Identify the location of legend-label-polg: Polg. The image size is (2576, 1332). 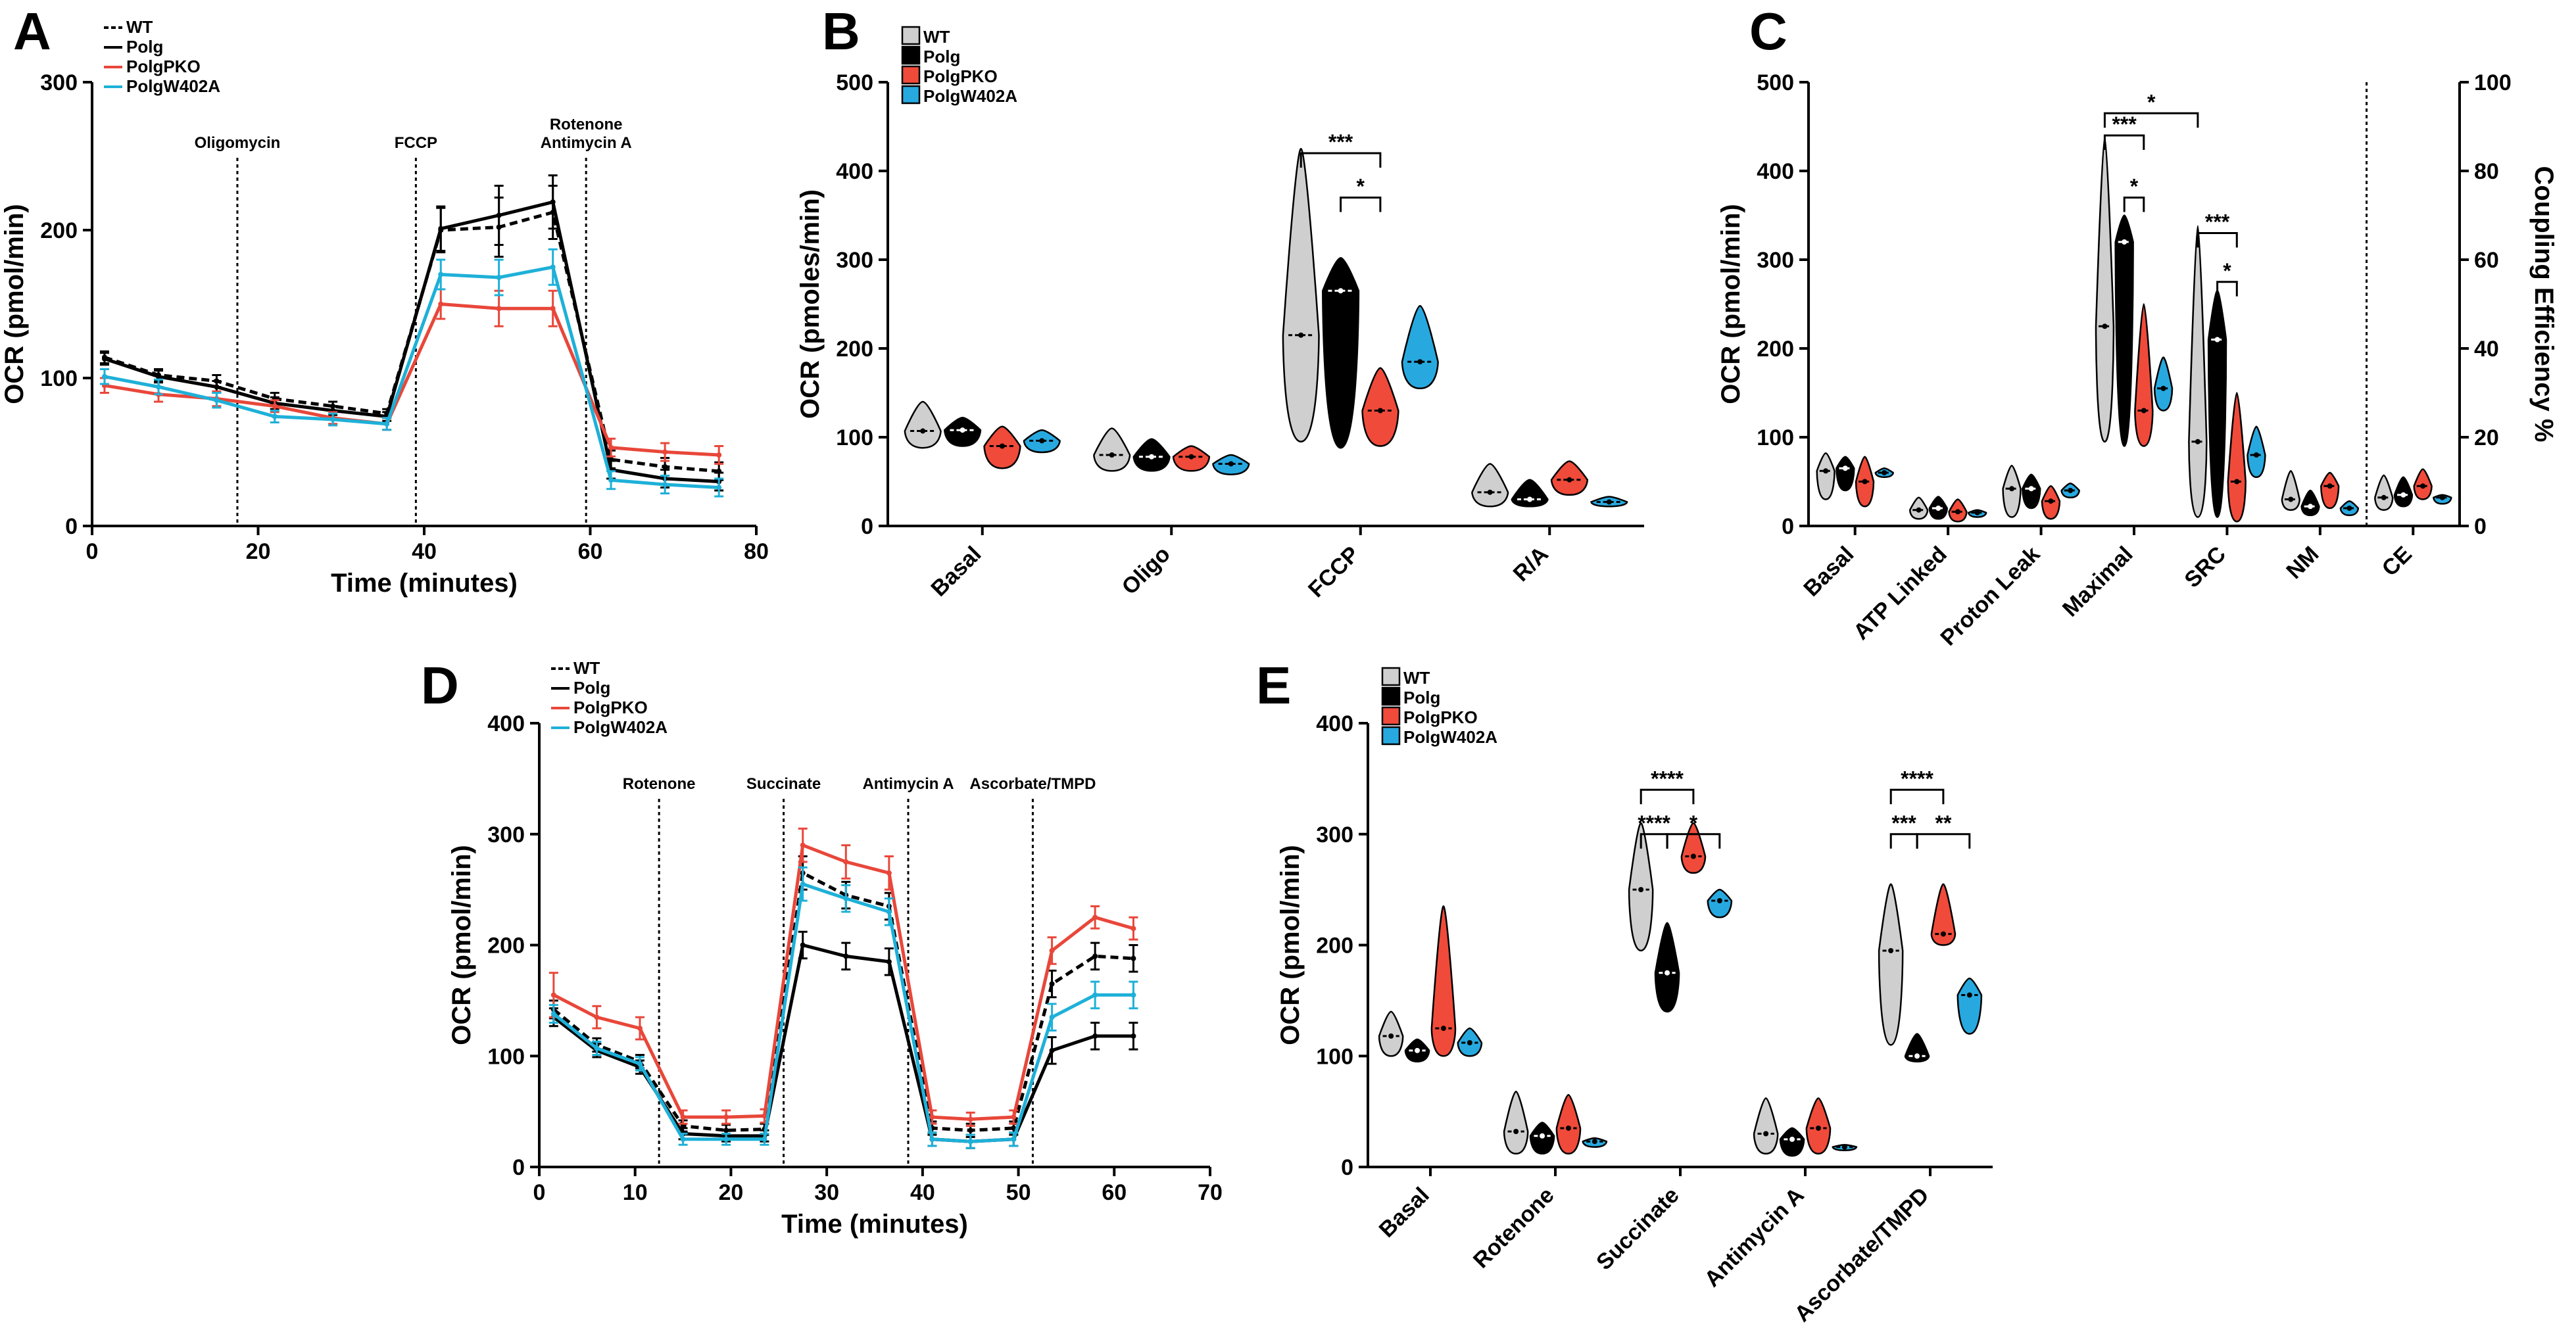
(145, 47).